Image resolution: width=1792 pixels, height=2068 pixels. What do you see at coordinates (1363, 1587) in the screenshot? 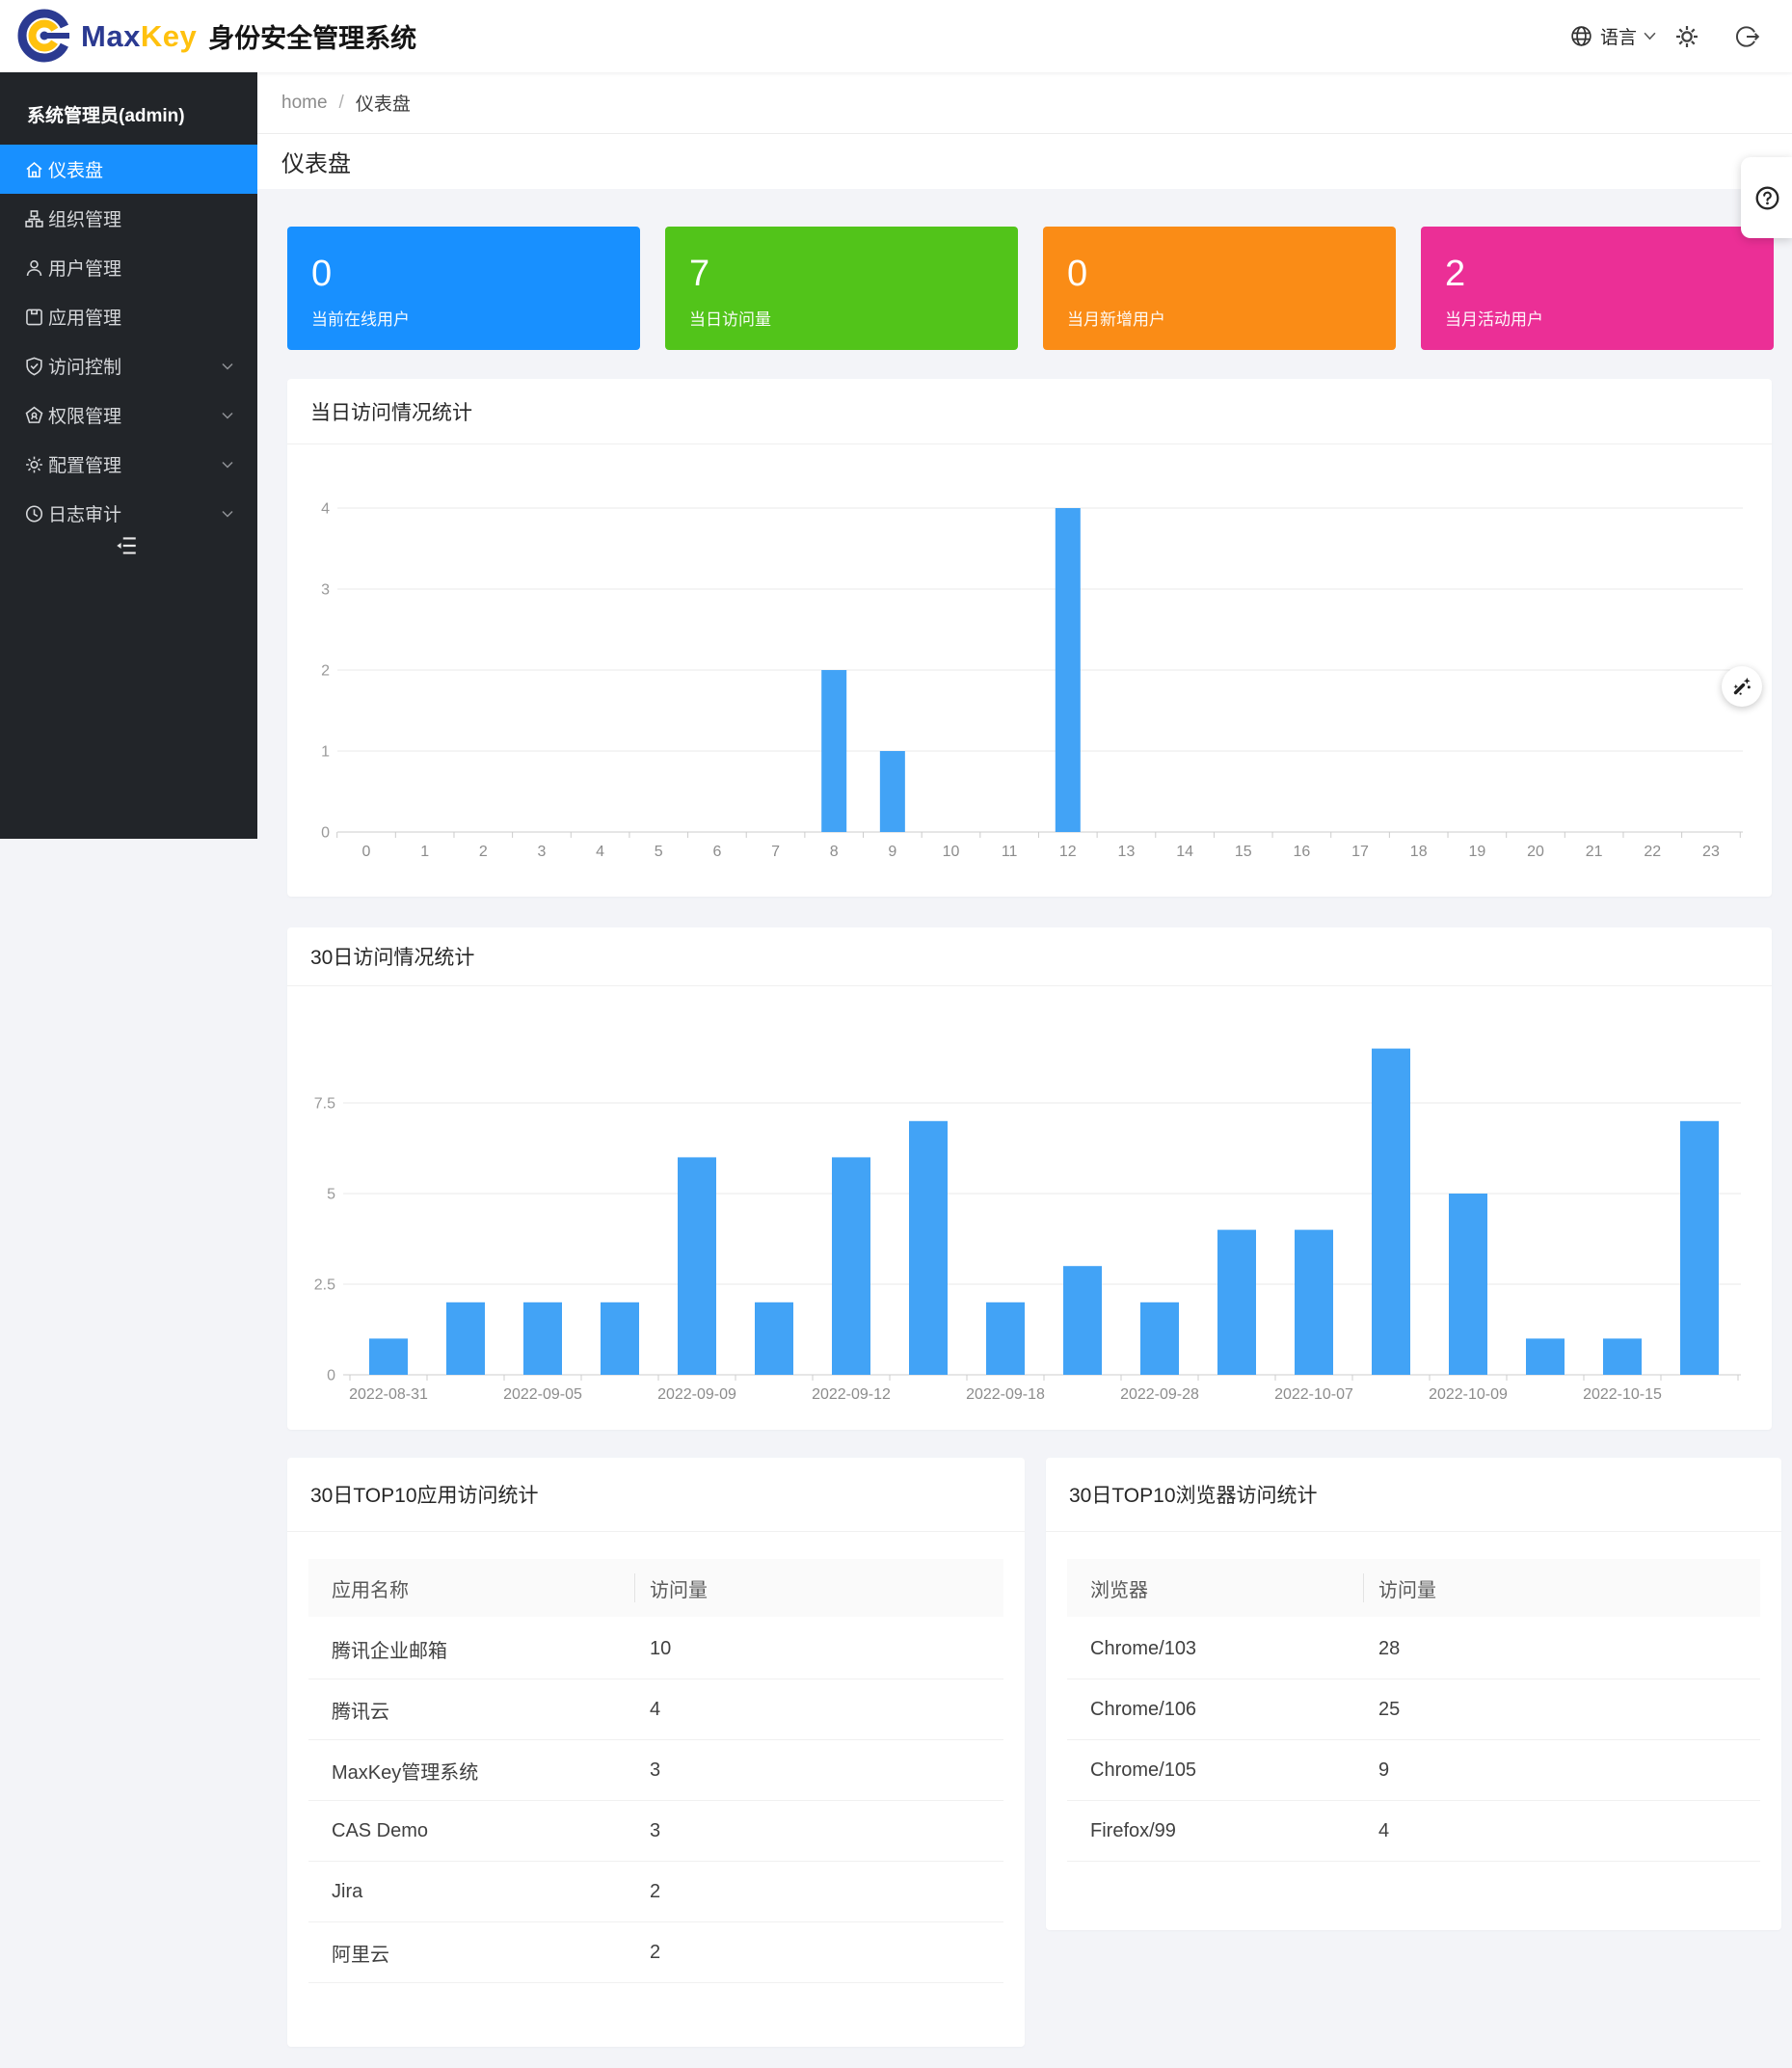
I see `column-separator` at bounding box center [1363, 1587].